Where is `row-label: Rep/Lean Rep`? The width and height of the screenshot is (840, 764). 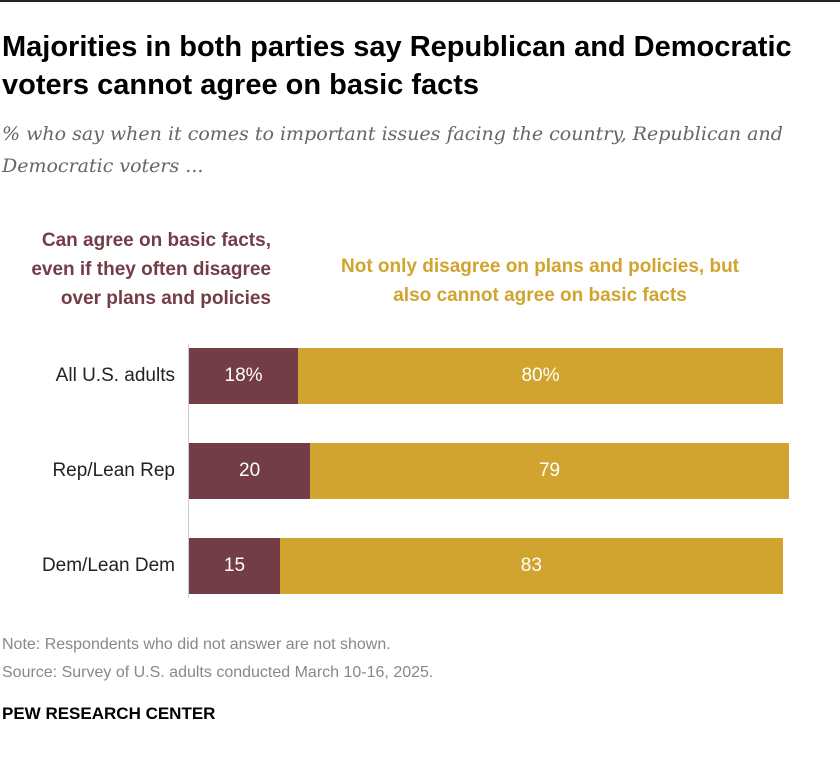 row-label: Rep/Lean Rep is located at coordinates (113, 470).